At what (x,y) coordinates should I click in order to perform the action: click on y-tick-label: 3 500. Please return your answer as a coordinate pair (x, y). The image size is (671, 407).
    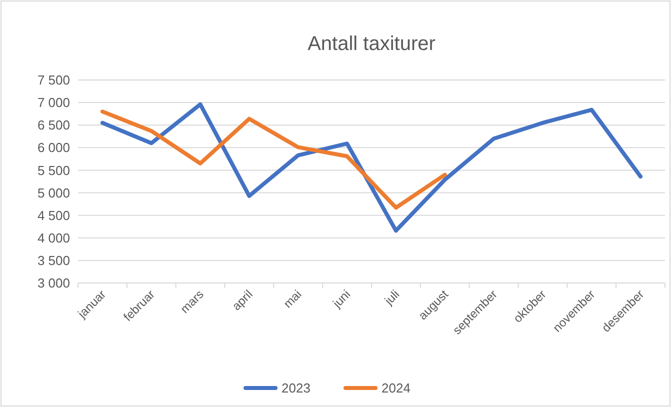
    Looking at the image, I should click on (53, 260).